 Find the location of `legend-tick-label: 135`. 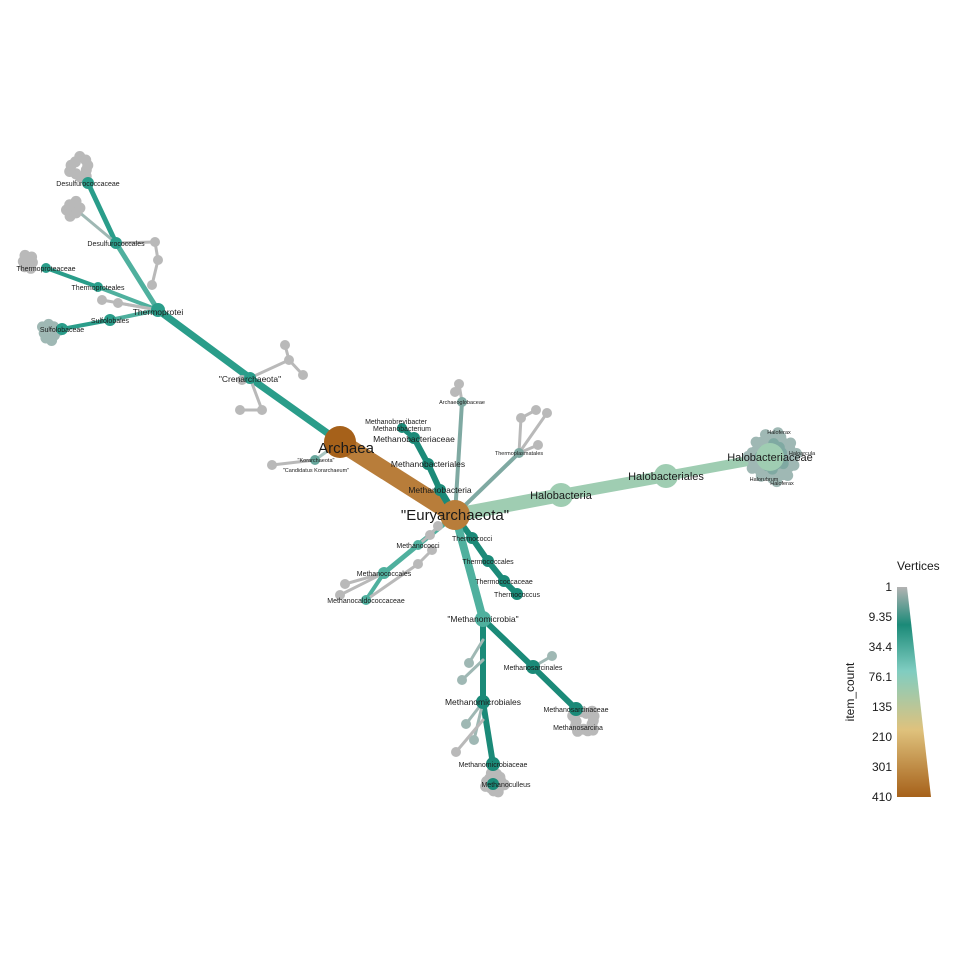

legend-tick-label: 135 is located at coordinates (882, 707).